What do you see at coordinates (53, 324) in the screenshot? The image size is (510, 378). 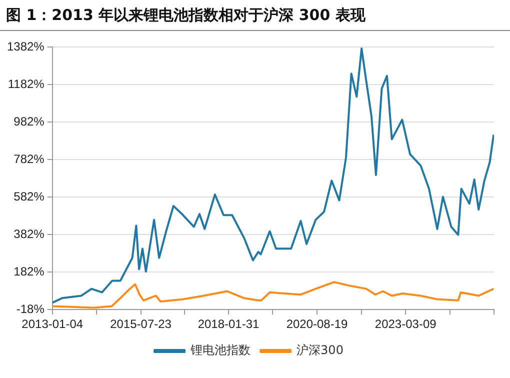 I see `x-tick-label: 2013-01-04` at bounding box center [53, 324].